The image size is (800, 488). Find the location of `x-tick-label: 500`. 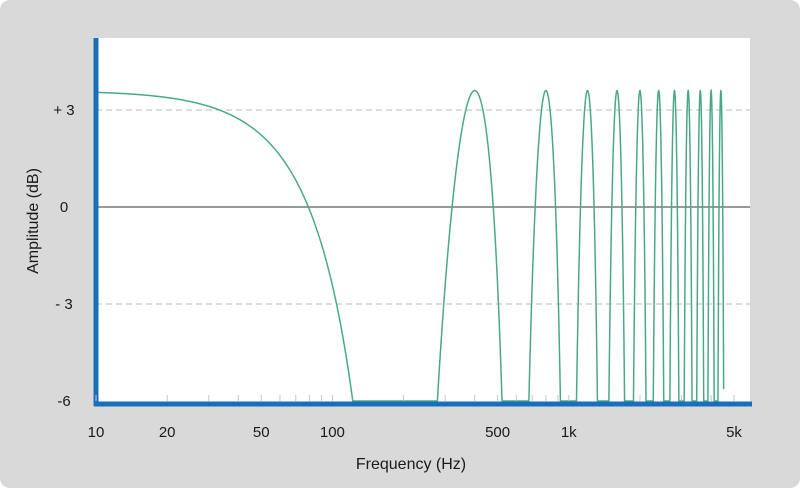

x-tick-label: 500 is located at coordinates (497, 432).